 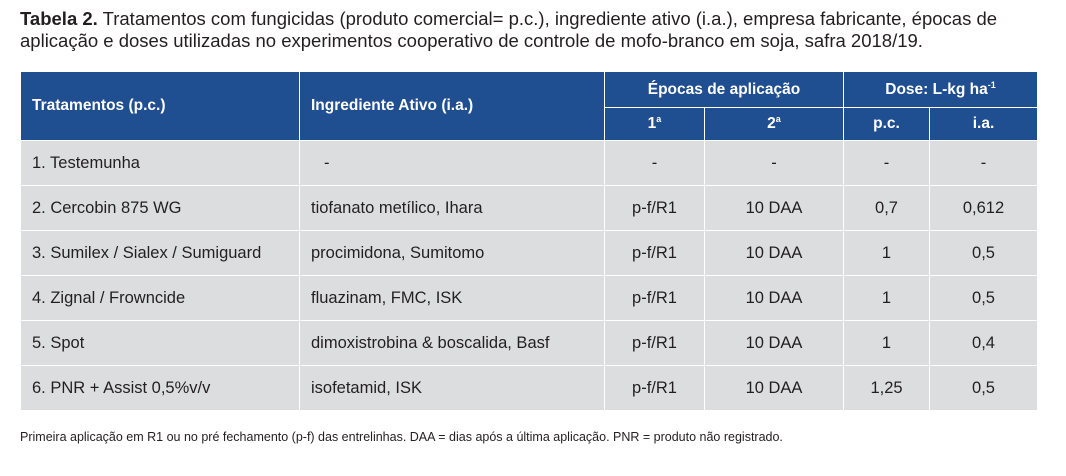 I want to click on header-ingrediente: Ingrediente Ativo (i.a.), so click(x=452, y=106).